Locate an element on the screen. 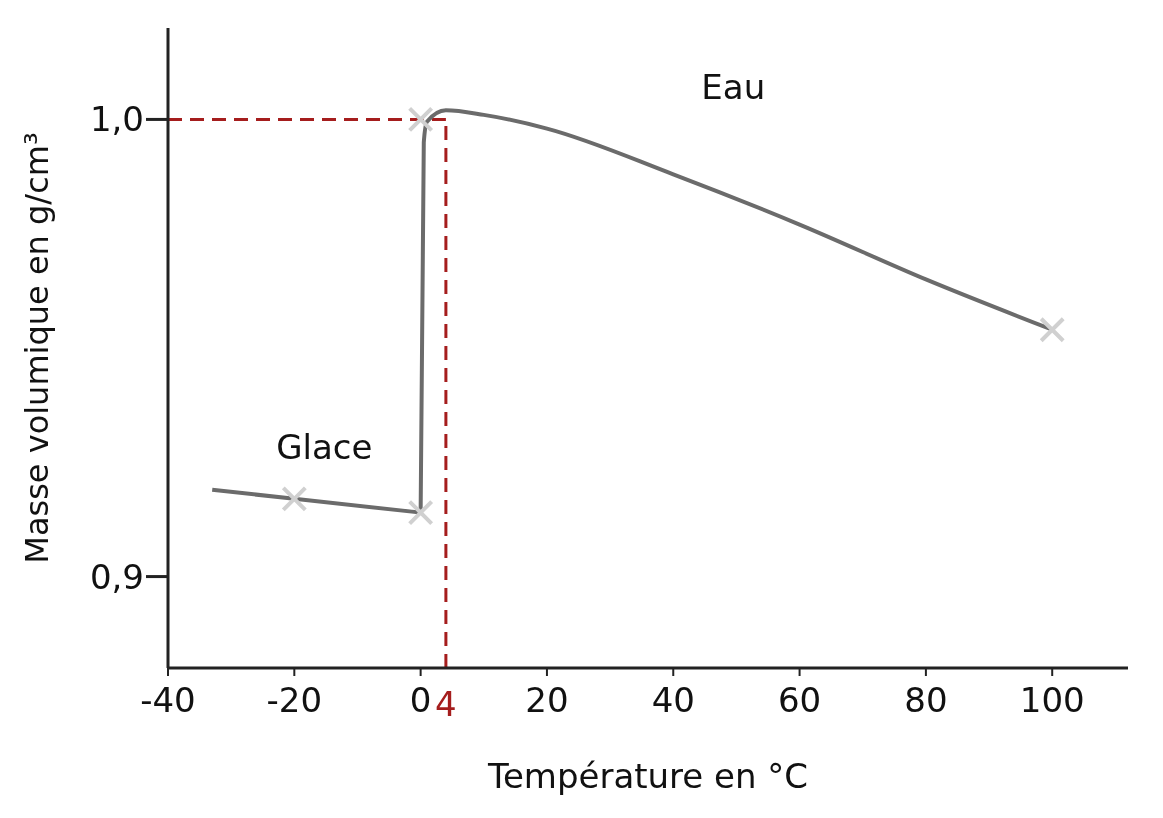  text: Eau is located at coordinates (733, 87).